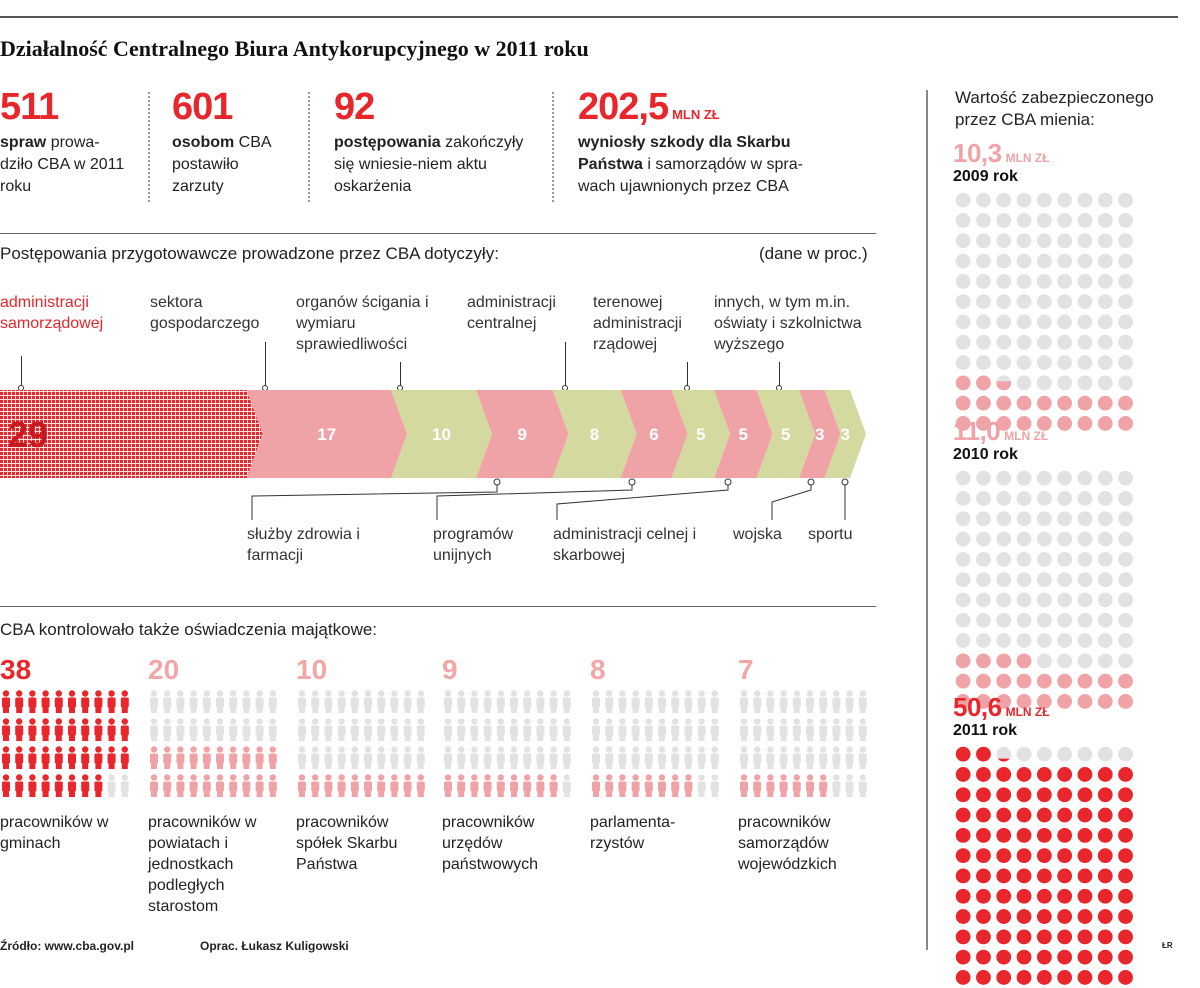 This screenshot has height=988, width=1200. Describe the element at coordinates (1044, 865) in the screenshot. I see `dot-matrix` at that location.